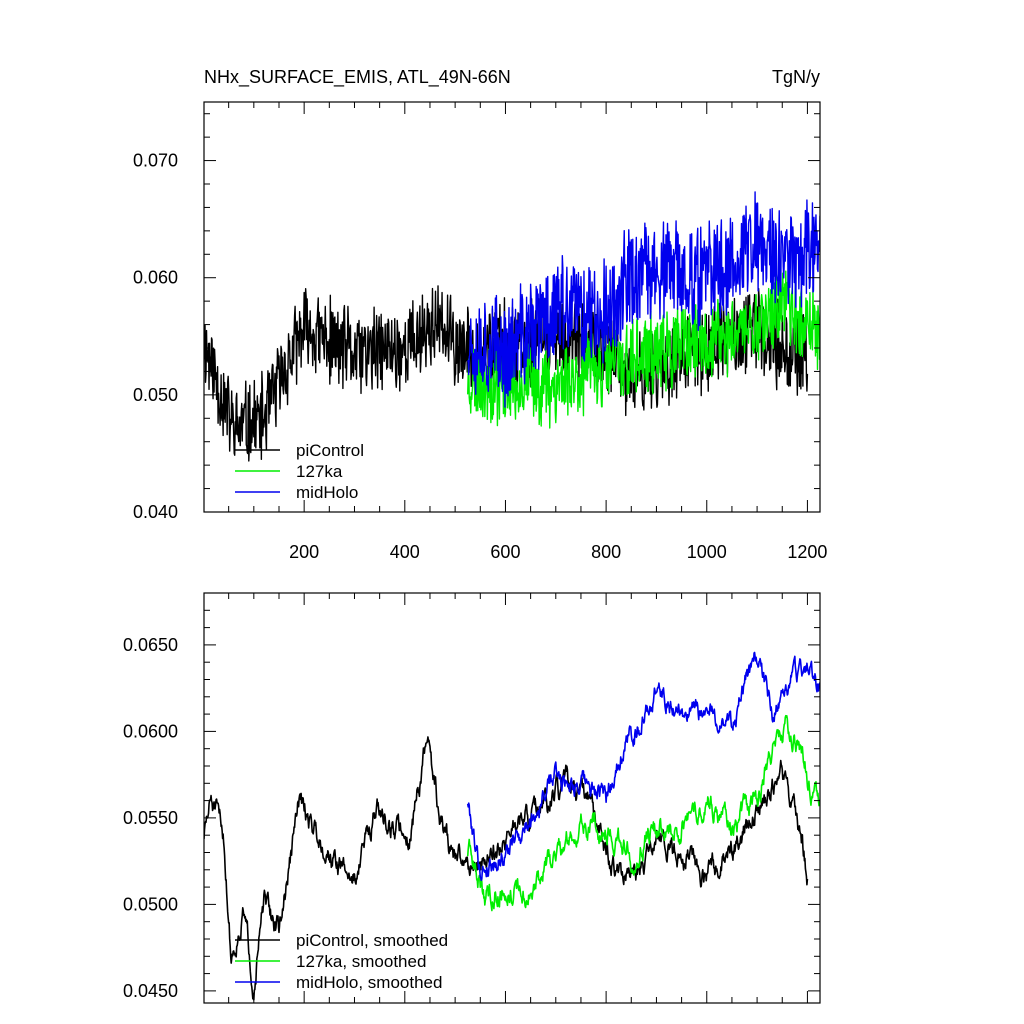 This screenshot has height=1024, width=1024. I want to click on y-tick-label: 0.0500, so click(150, 904).